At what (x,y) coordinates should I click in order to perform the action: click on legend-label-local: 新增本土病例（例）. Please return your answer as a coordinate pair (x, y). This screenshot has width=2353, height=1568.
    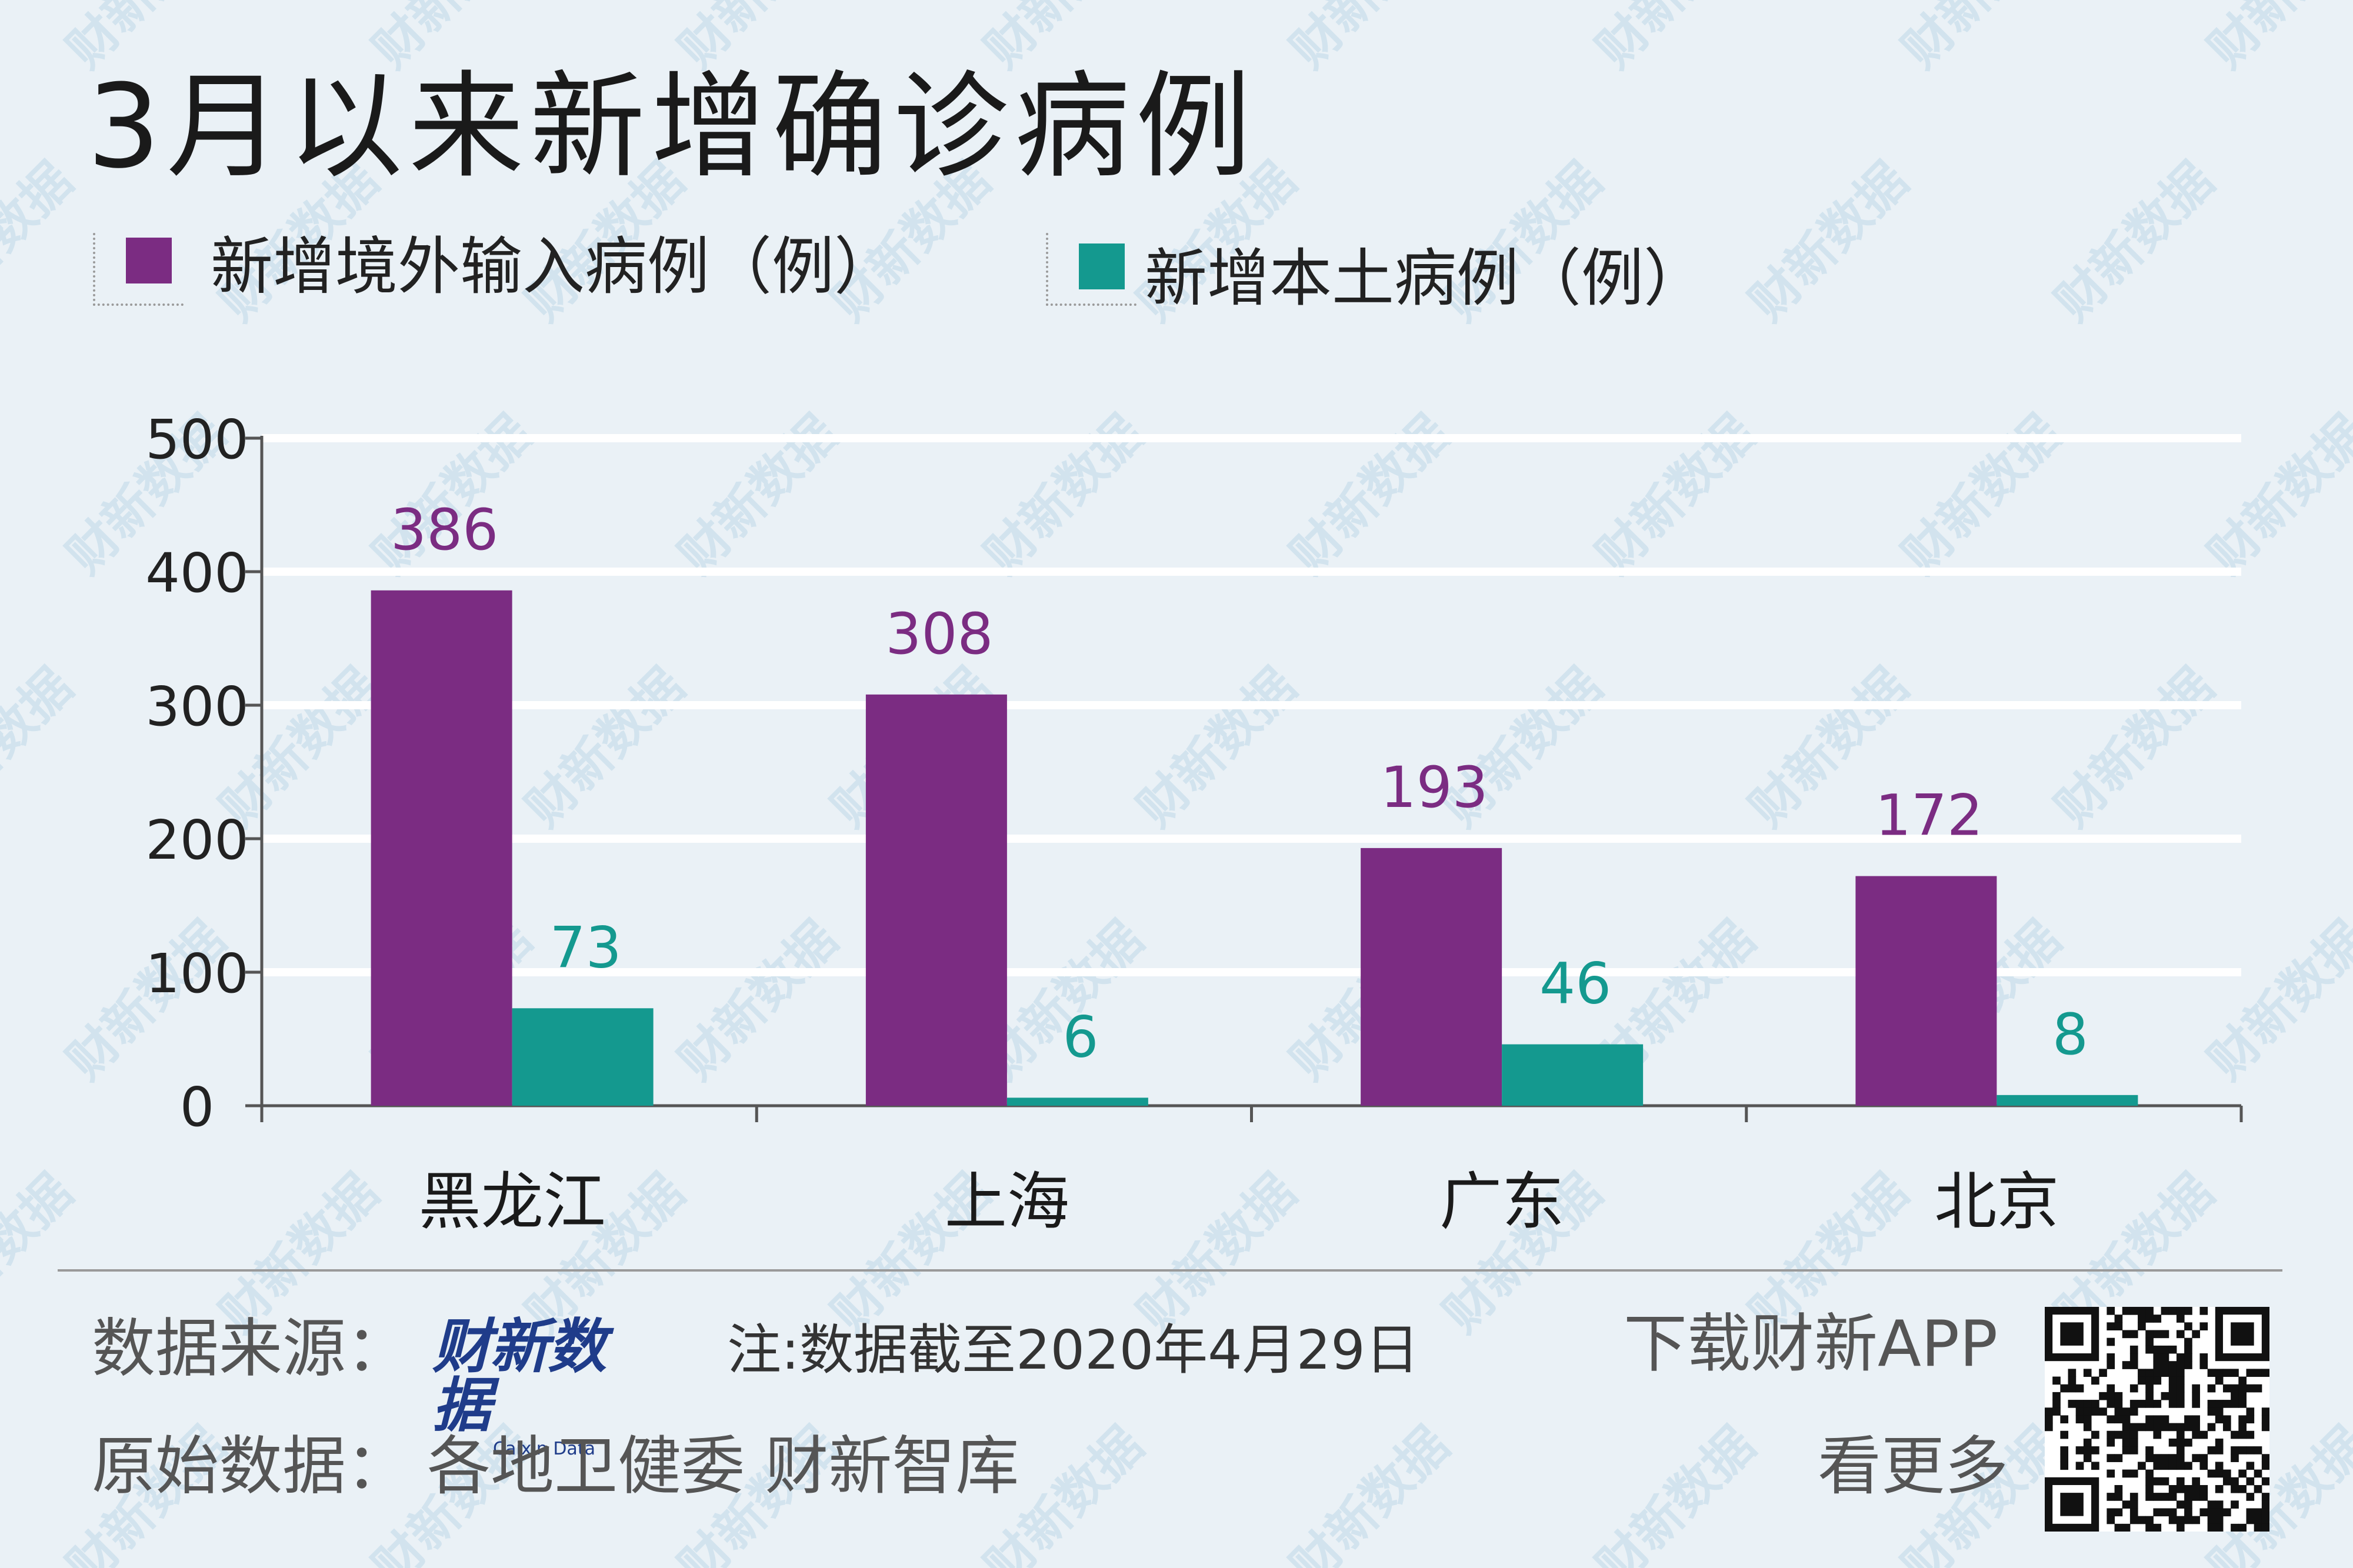
    Looking at the image, I should click on (1425, 278).